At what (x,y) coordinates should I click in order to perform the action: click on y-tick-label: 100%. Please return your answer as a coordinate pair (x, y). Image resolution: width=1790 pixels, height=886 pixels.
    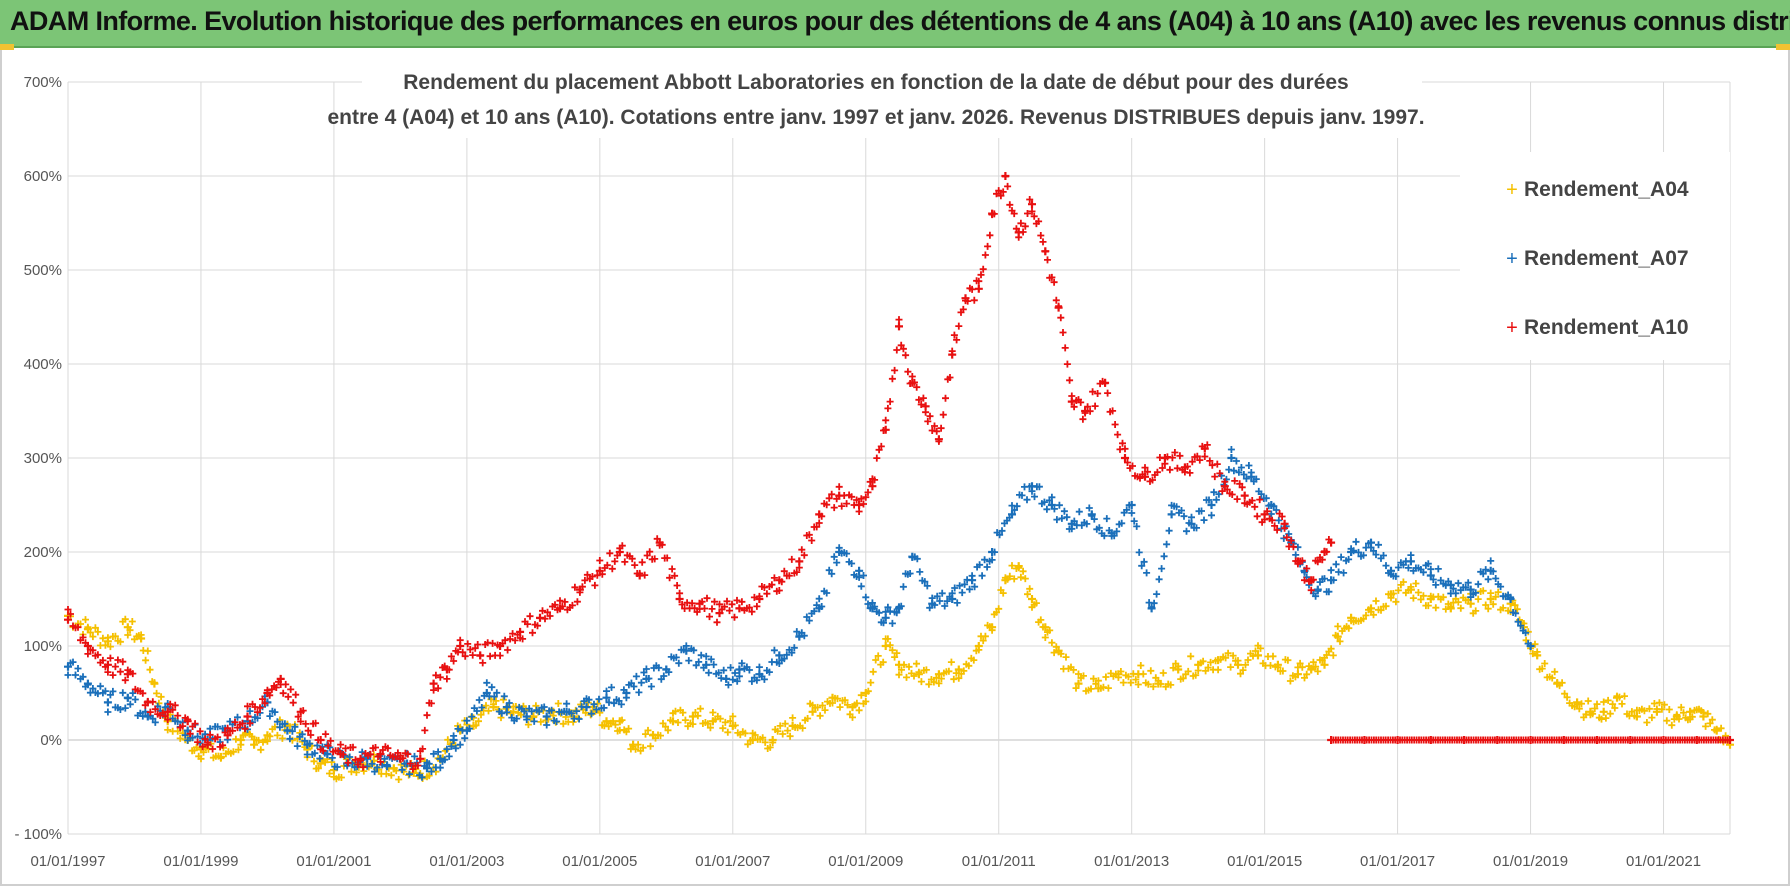
    Looking at the image, I should click on (43, 646).